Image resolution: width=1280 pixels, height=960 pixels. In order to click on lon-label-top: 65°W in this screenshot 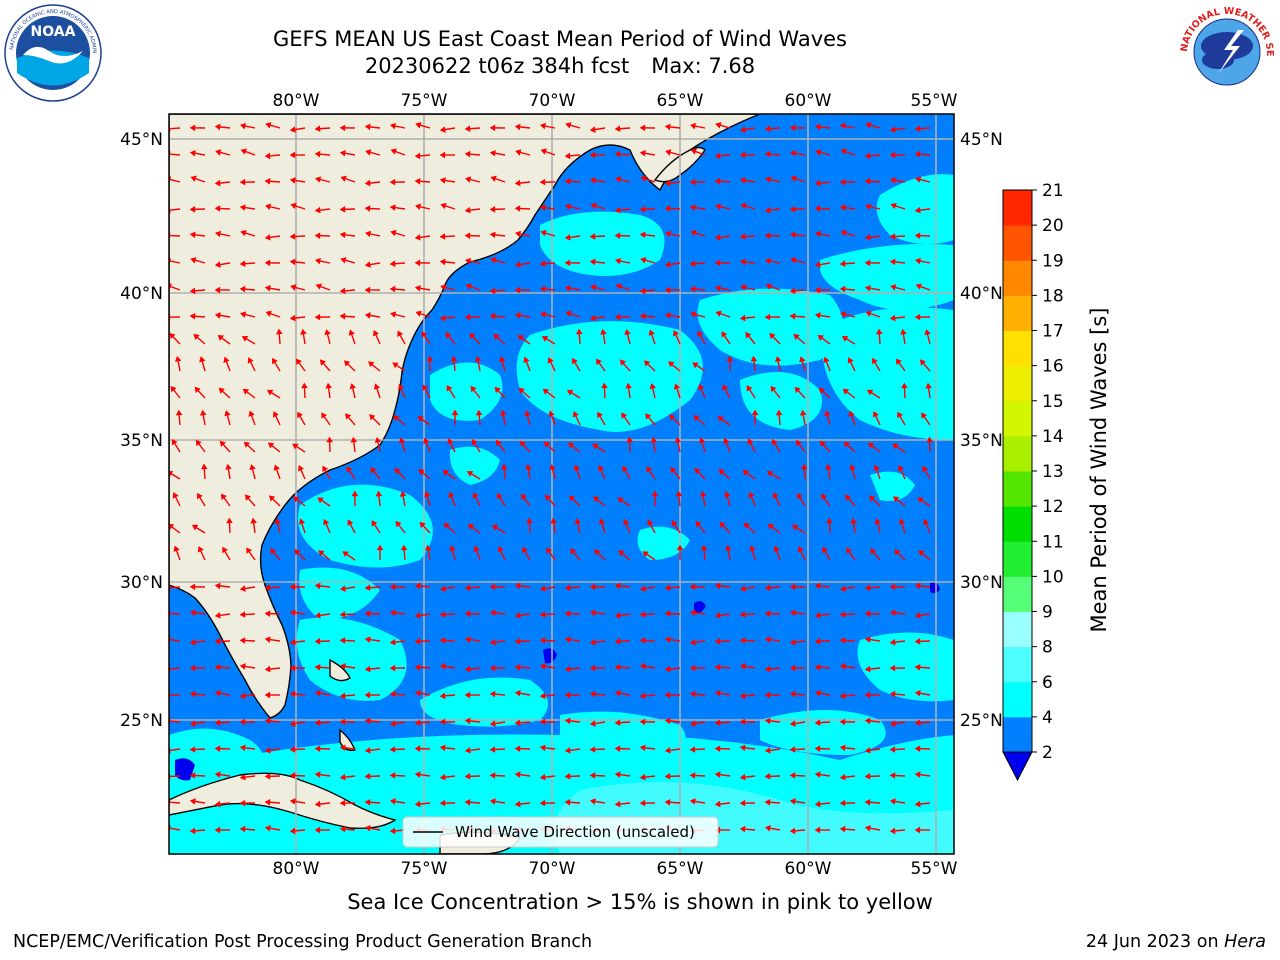, I will do `click(680, 101)`.